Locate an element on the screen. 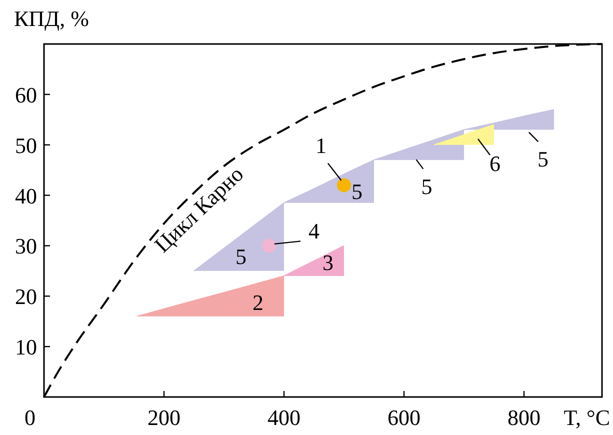  x-tick-label: 400 is located at coordinates (284, 417).